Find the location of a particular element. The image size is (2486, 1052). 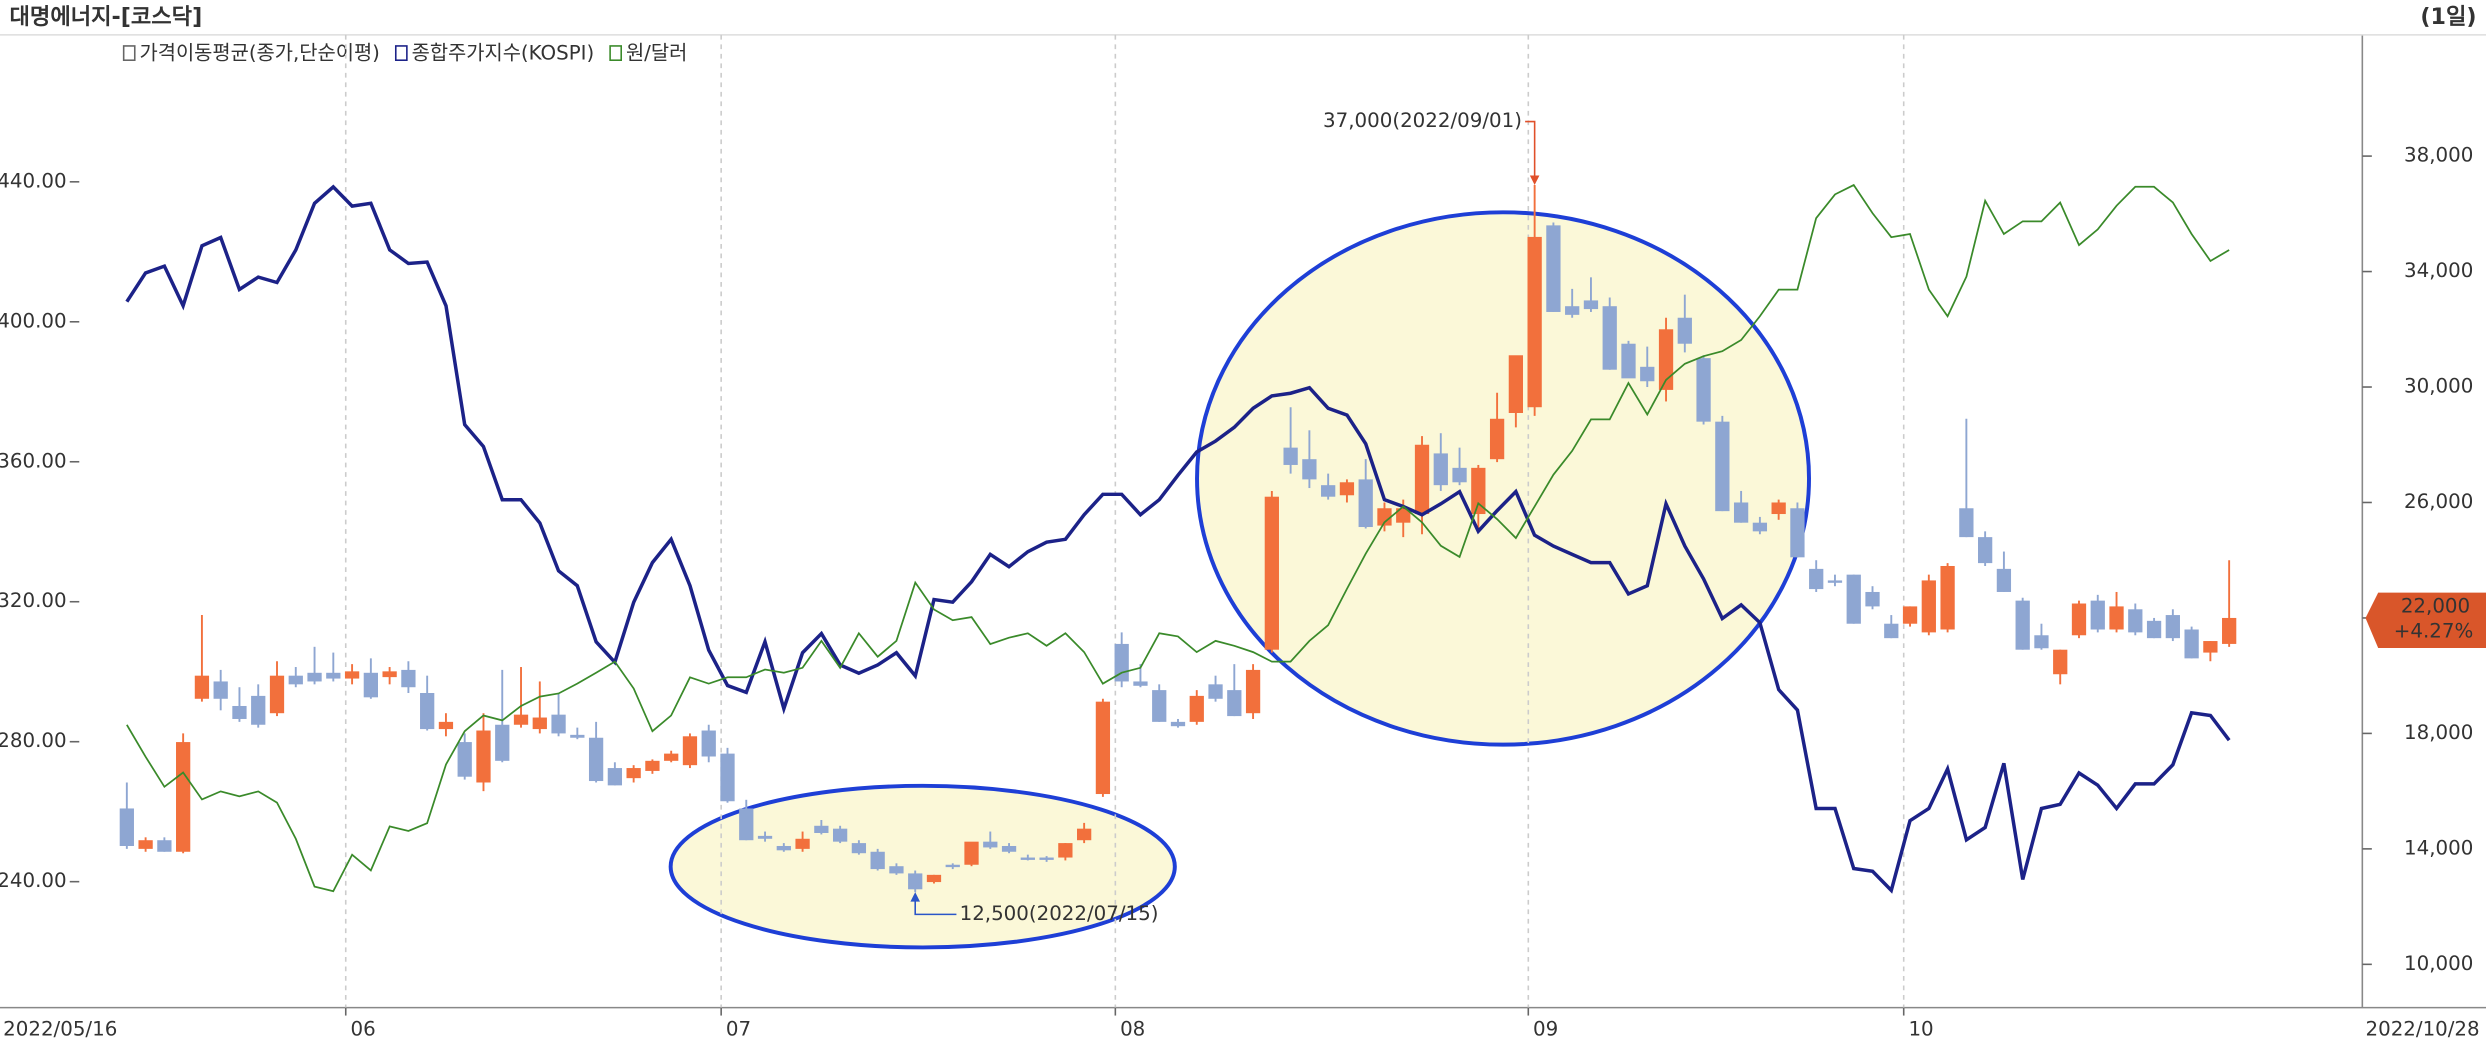

annotation-label: 37,000(2022/09/01) is located at coordinates (1422, 120).